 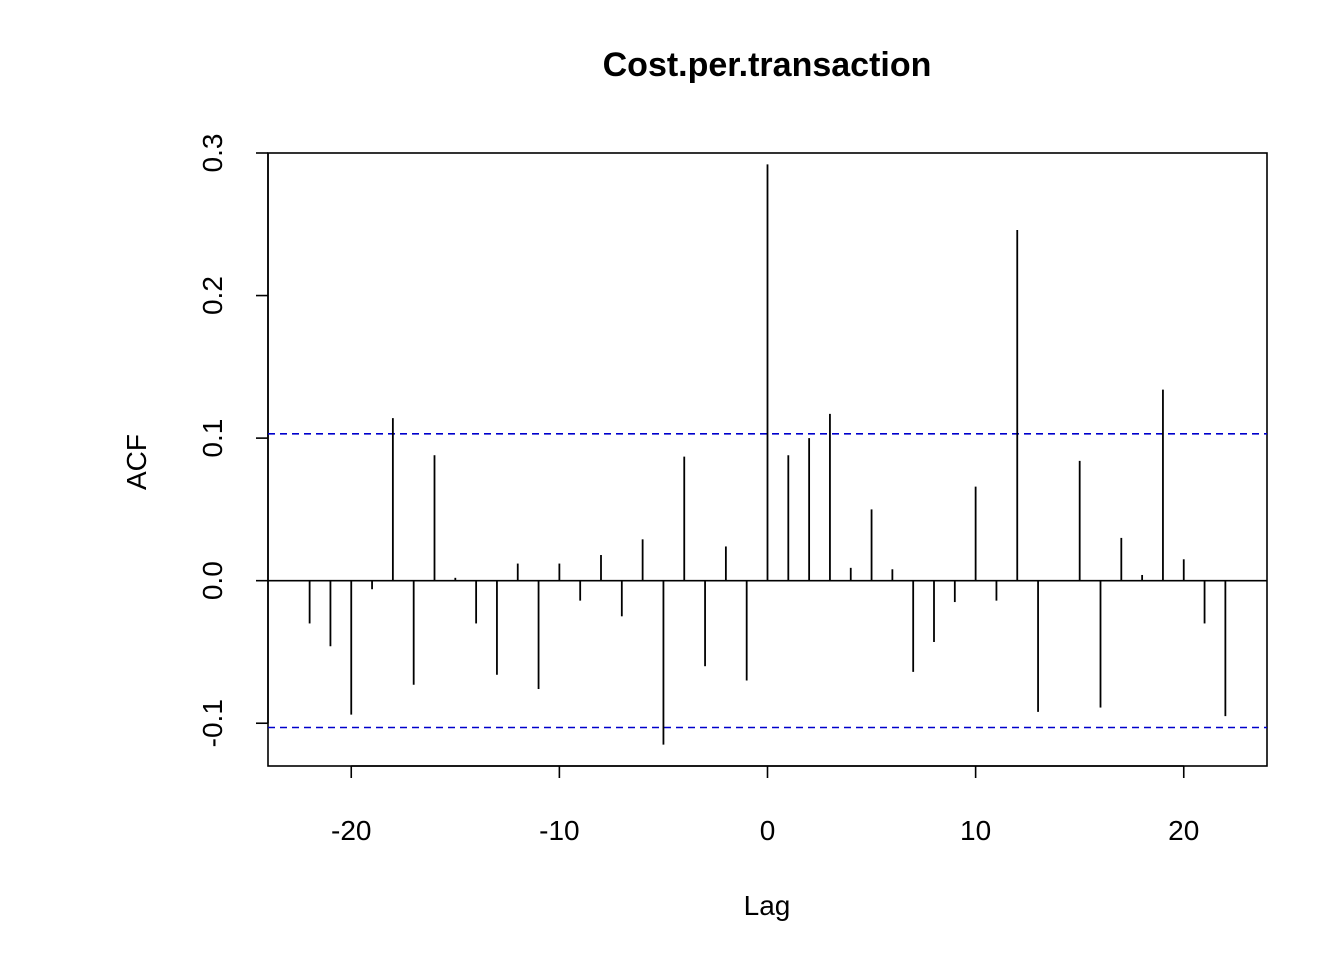 What do you see at coordinates (351, 830) in the screenshot?
I see `x-tick-label: -20` at bounding box center [351, 830].